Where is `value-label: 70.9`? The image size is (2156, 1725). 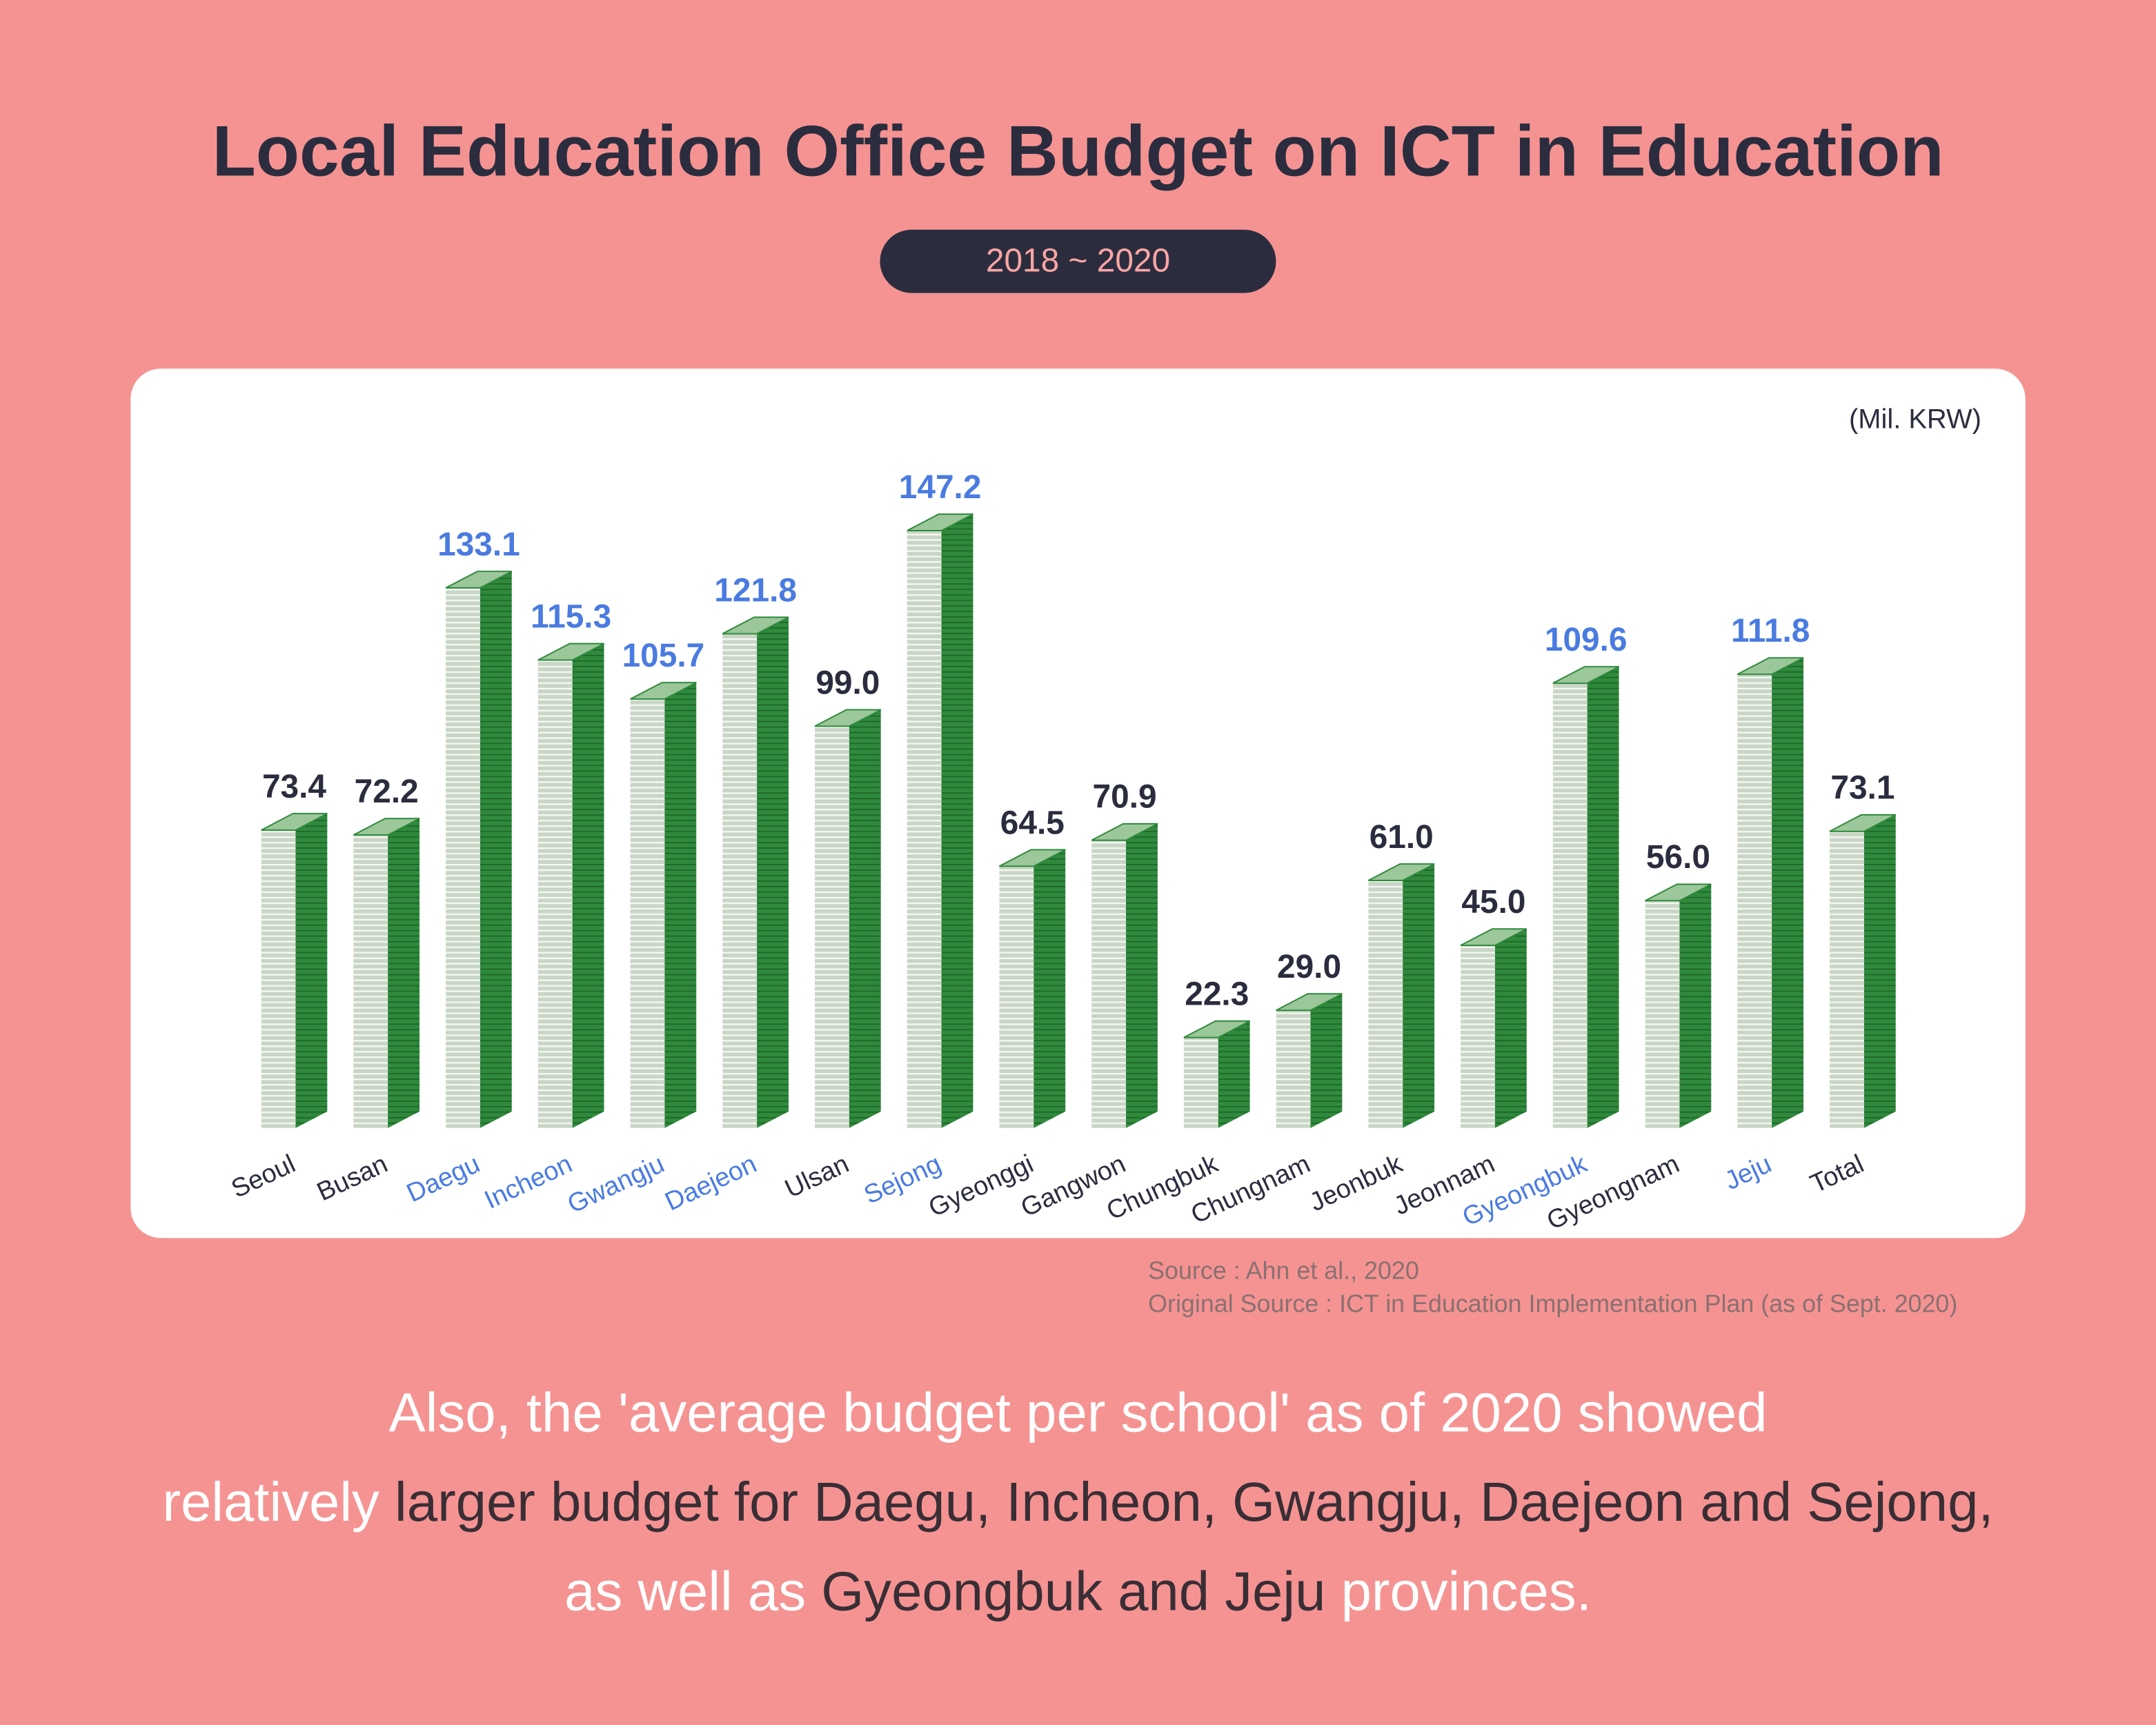
value-label: 70.9 is located at coordinates (1125, 797).